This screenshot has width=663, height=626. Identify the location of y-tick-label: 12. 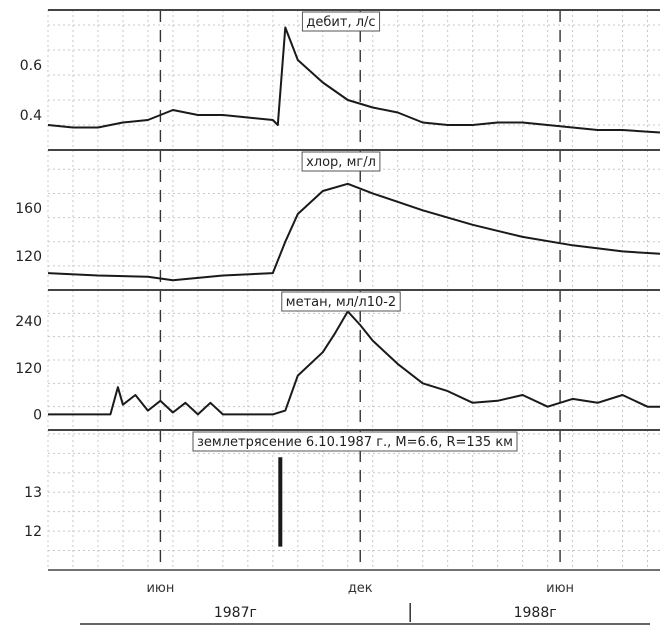
(33, 532).